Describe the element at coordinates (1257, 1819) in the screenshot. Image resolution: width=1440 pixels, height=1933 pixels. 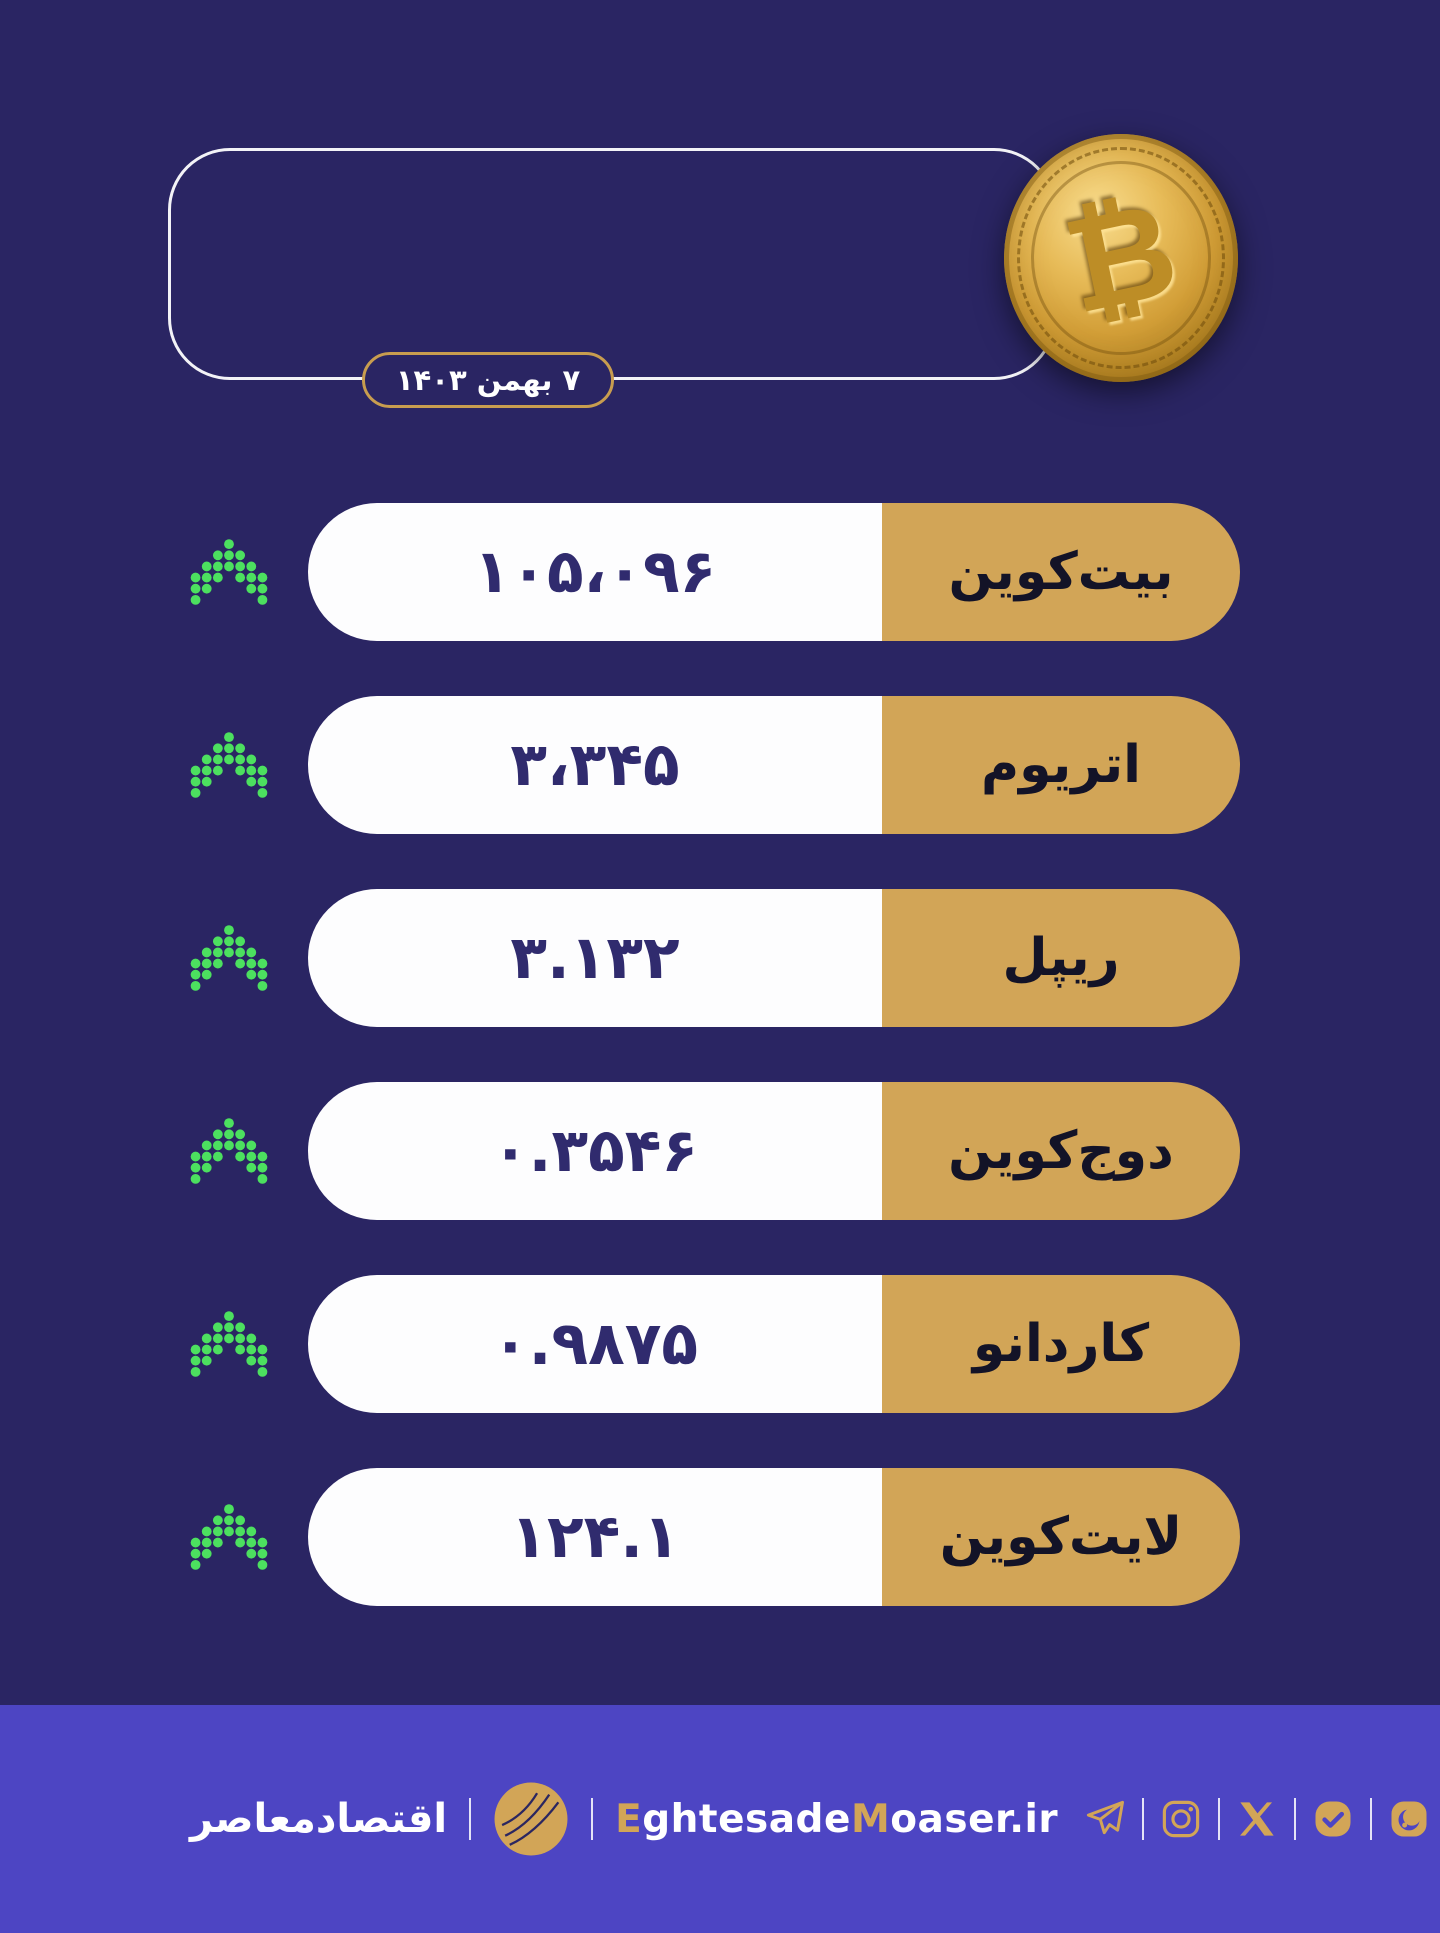
I see `x-icon` at that location.